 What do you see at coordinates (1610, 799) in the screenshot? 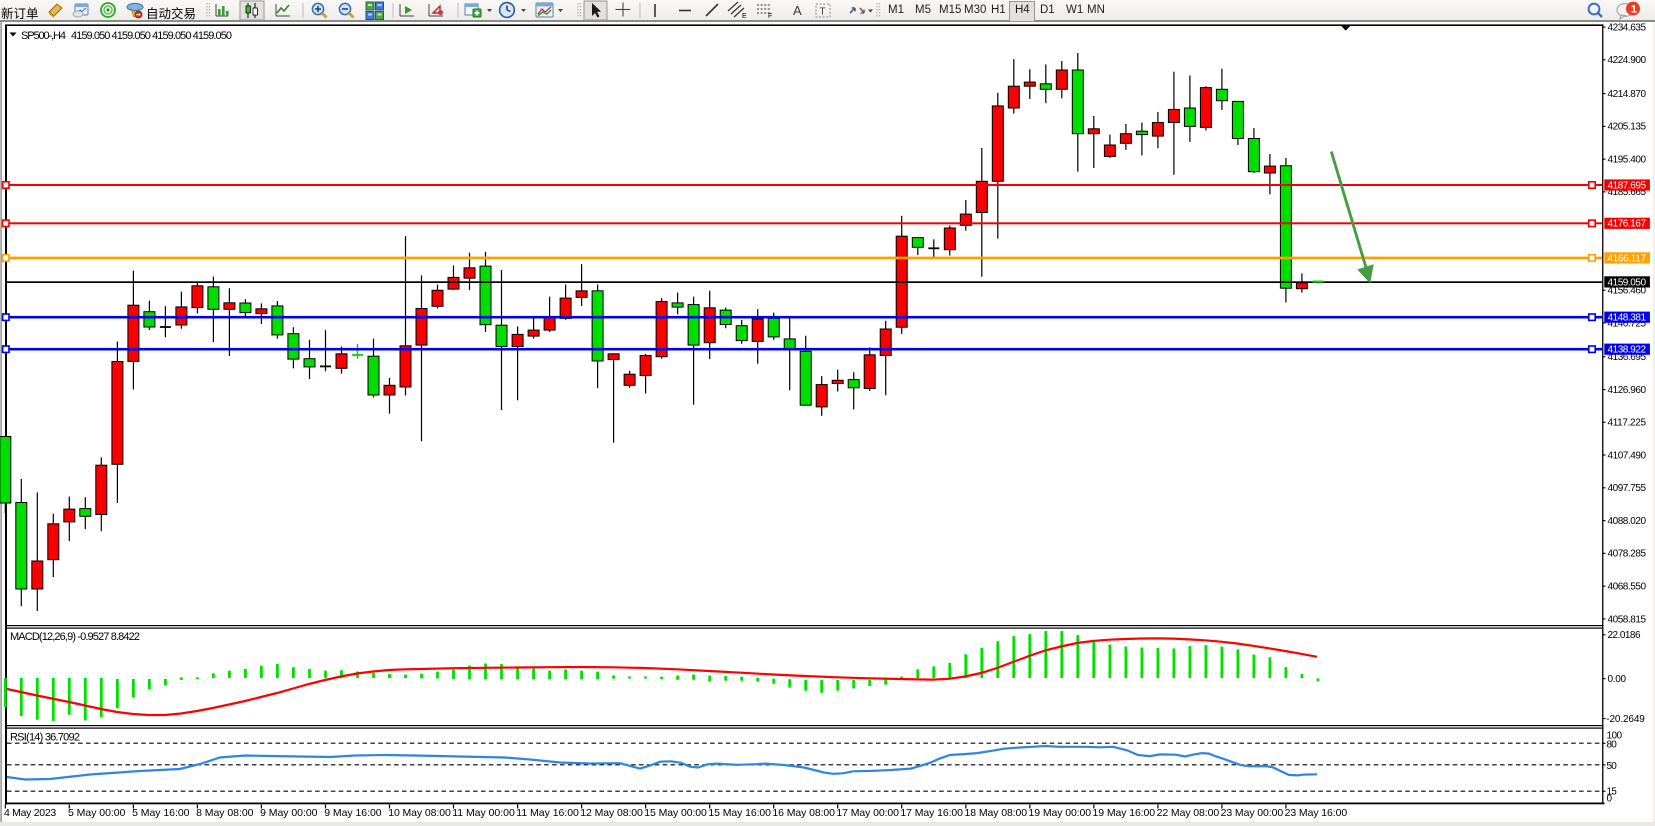
I see `svg-text: 0` at bounding box center [1610, 799].